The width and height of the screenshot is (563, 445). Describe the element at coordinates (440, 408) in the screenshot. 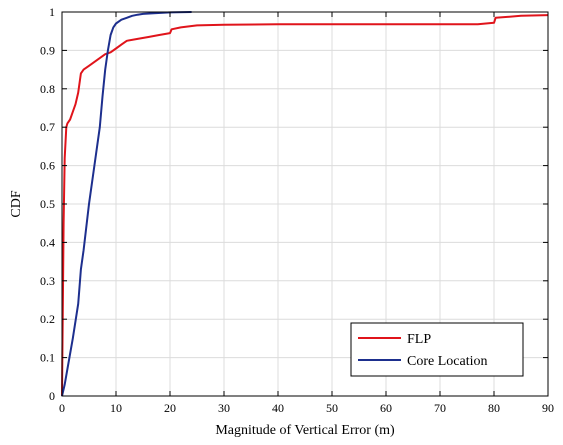

I see `x-tick-label: 70` at that location.